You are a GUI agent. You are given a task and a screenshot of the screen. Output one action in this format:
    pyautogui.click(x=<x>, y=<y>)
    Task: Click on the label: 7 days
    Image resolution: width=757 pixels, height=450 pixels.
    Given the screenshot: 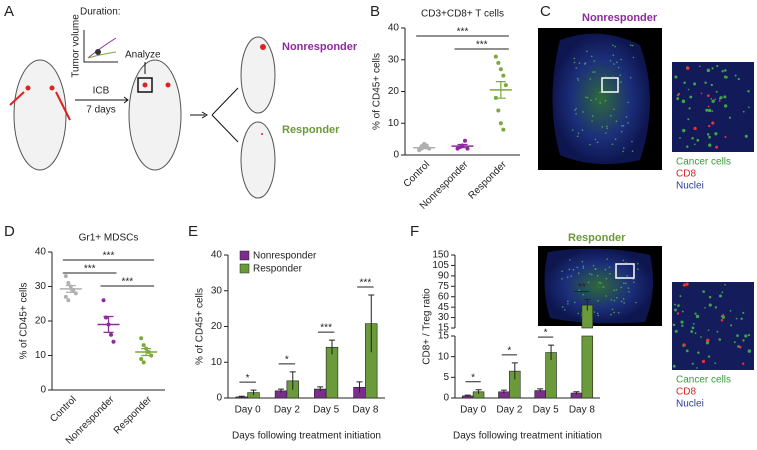 What is the action you would take?
    pyautogui.click(x=100, y=110)
    